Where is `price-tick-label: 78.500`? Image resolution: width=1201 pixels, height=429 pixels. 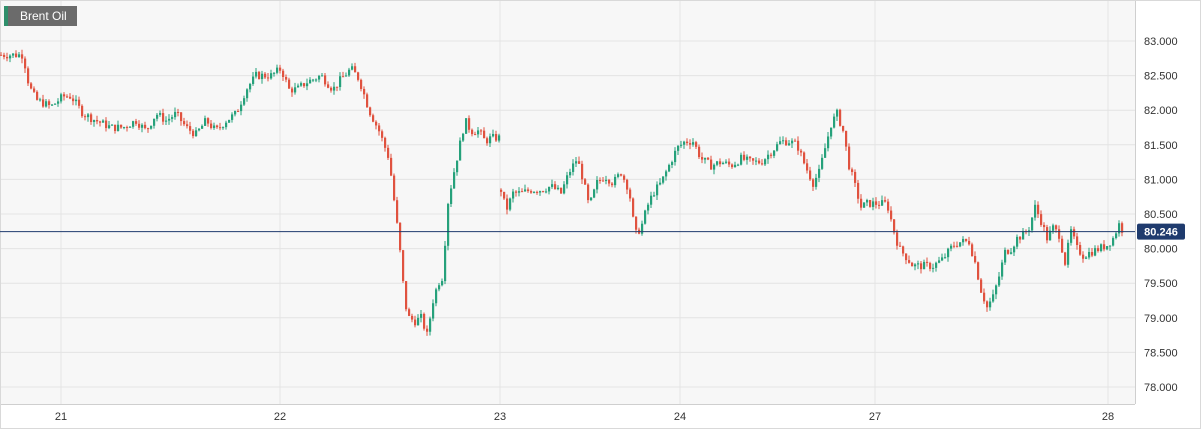
price-tick-label: 78.500 is located at coordinates (1161, 353).